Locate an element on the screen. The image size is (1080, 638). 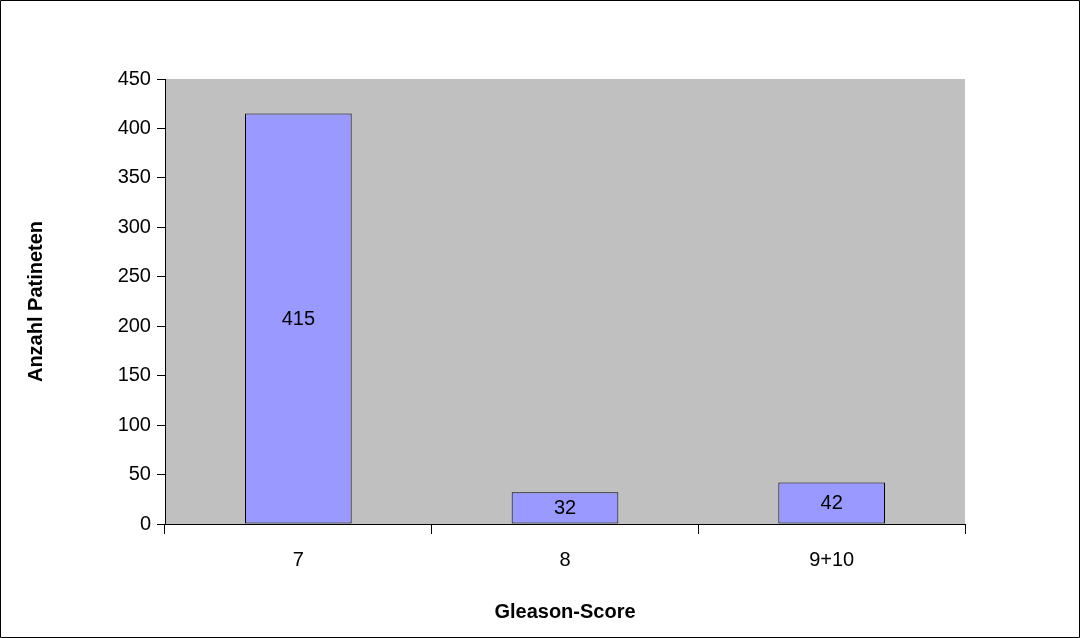
data-label: 415 is located at coordinates (298, 318).